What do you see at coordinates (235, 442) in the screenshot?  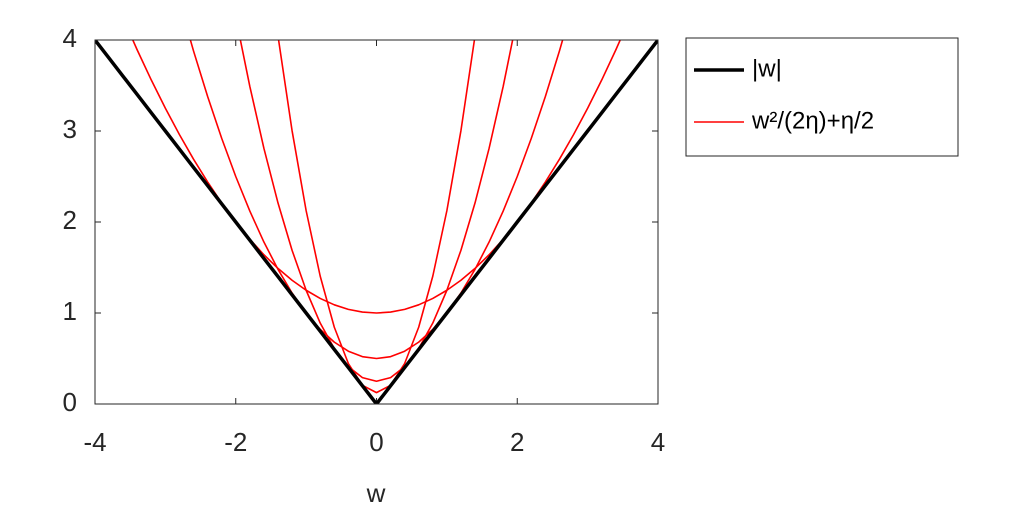 I see `x-tick-label: -2` at bounding box center [235, 442].